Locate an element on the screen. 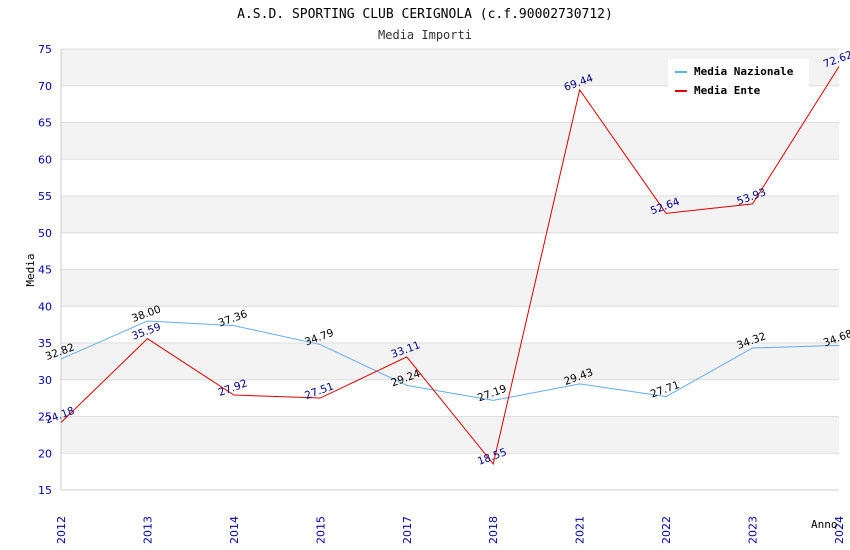 The image size is (850, 550). data-label: 27.71 is located at coordinates (665, 390).